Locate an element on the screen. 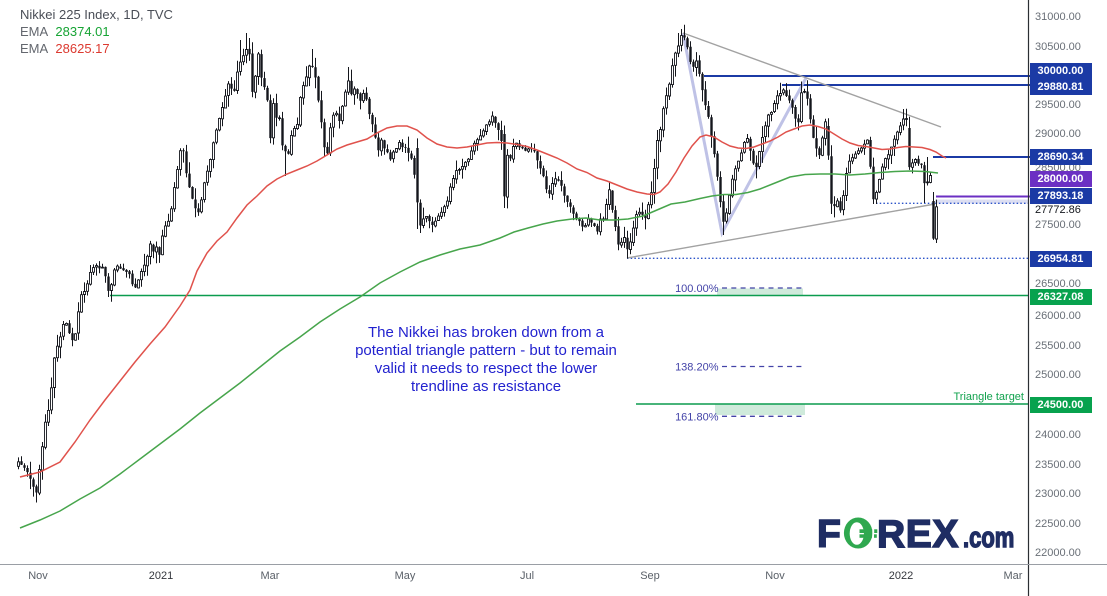  svg-text: 100.00% is located at coordinates (697, 289).